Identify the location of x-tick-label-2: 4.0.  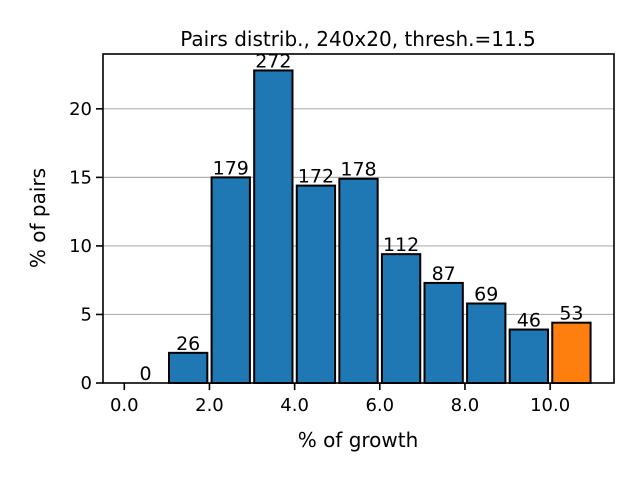
(294, 405).